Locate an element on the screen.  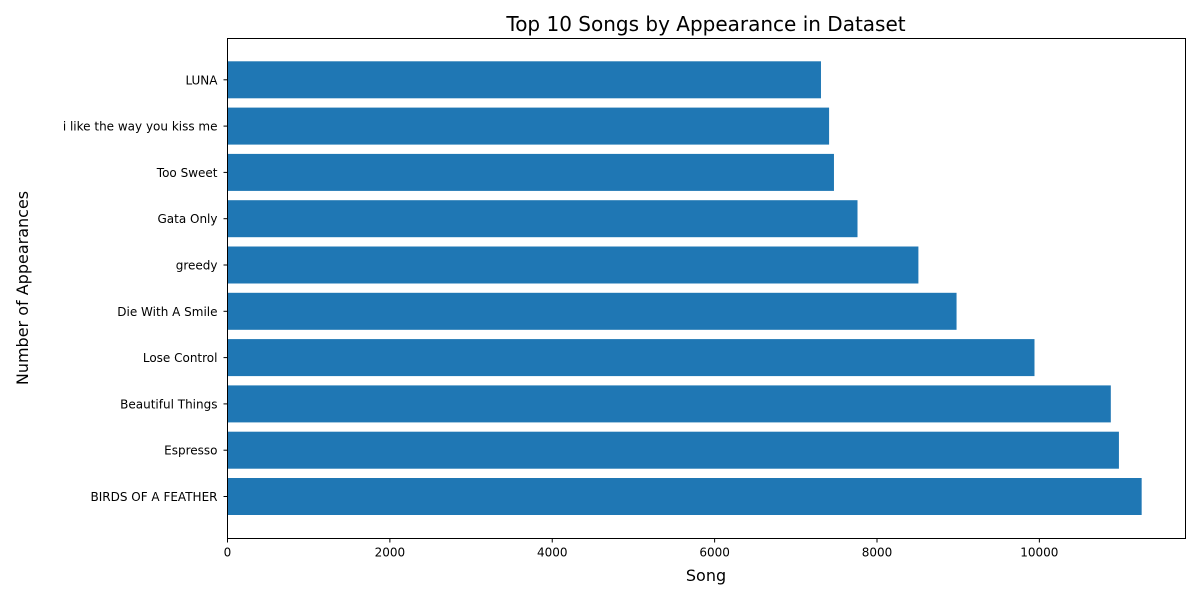
x-ticks-group: 0 2000 4000 6000 8000 10000 is located at coordinates (641, 549).